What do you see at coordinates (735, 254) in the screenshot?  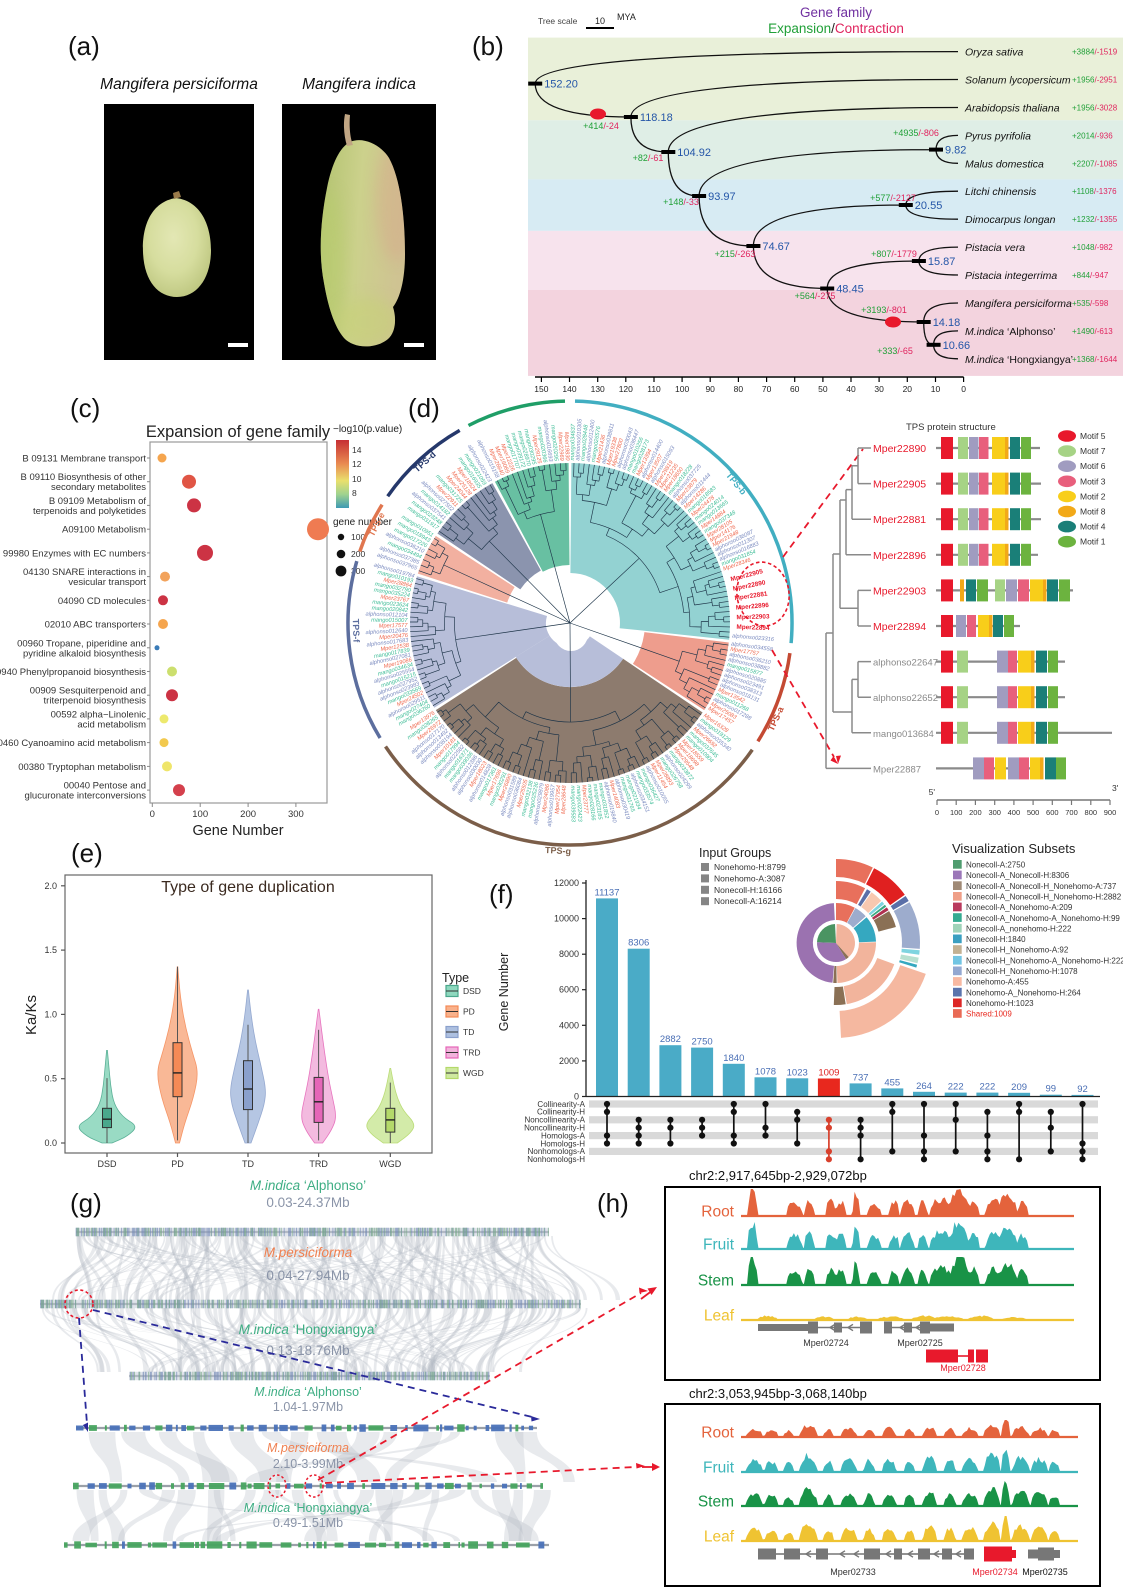 I see `svg-text: +215/-263` at bounding box center [735, 254].